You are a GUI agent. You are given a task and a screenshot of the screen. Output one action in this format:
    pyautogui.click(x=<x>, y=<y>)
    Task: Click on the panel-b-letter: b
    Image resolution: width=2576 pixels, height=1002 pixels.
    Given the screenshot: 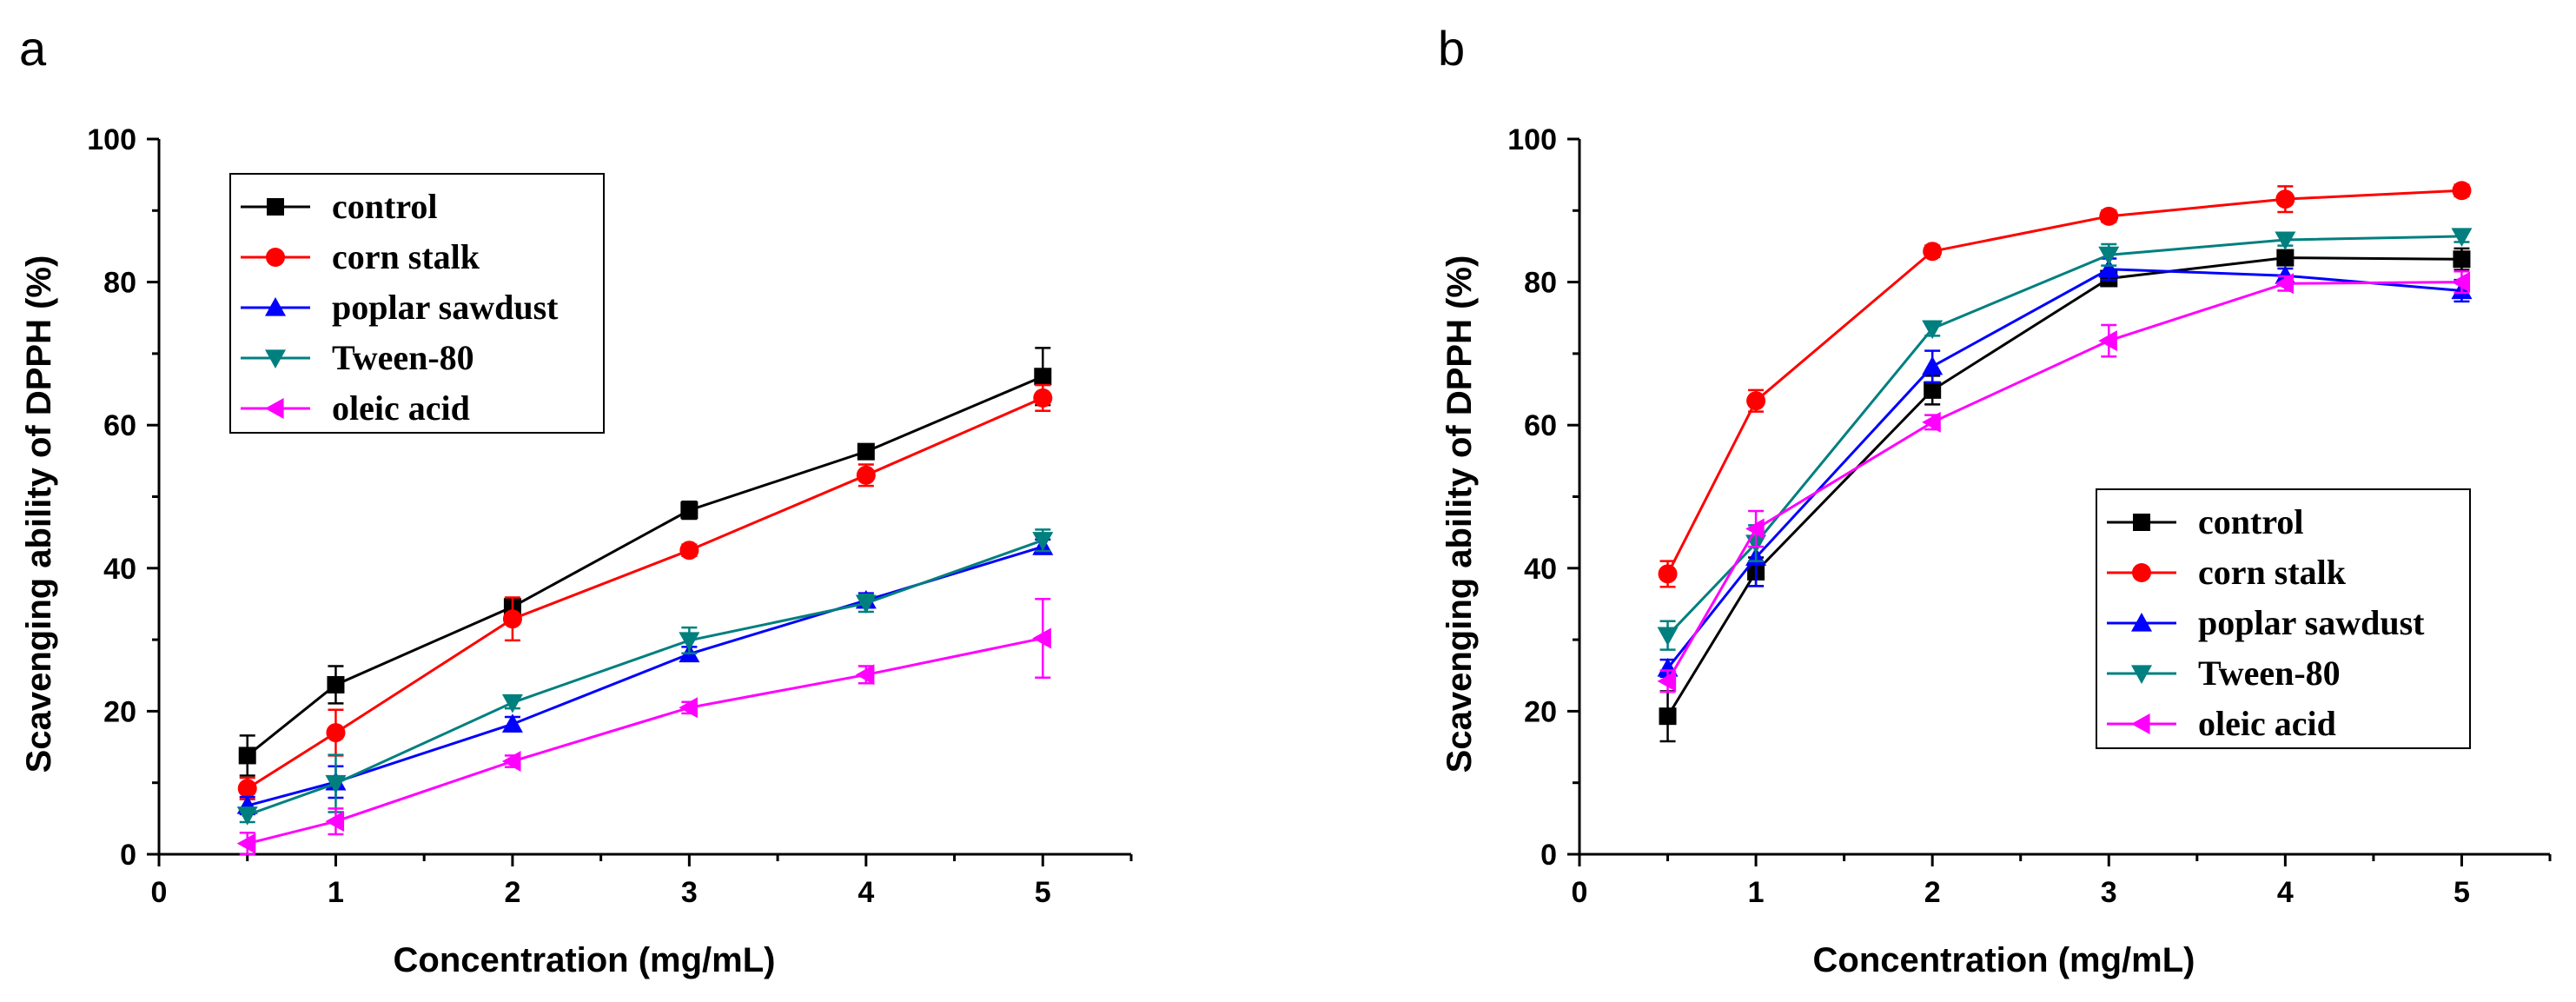 What is the action you would take?
    pyautogui.click(x=1451, y=49)
    